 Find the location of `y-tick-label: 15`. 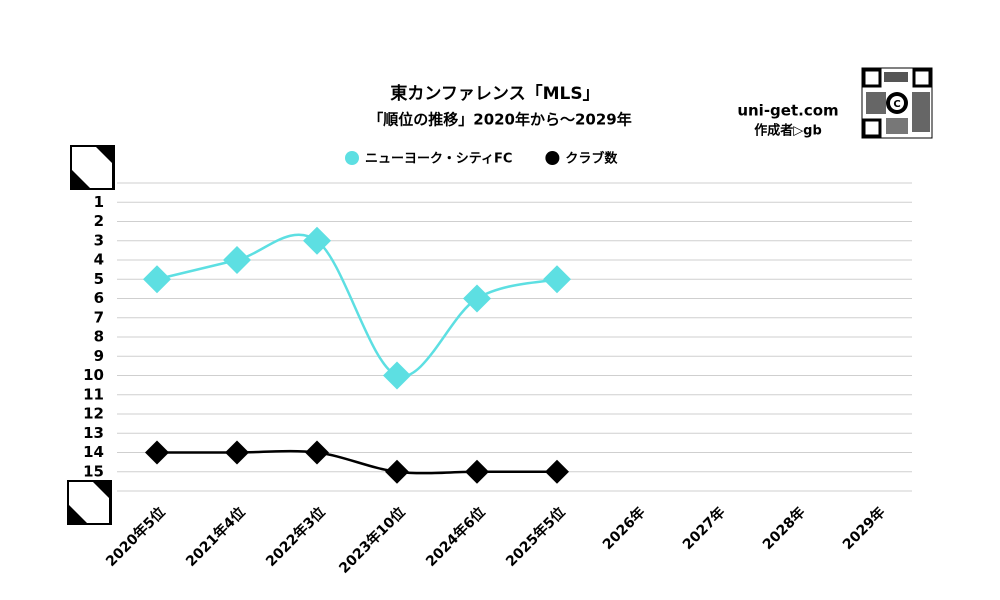

y-tick-label: 15 is located at coordinates (93, 471).